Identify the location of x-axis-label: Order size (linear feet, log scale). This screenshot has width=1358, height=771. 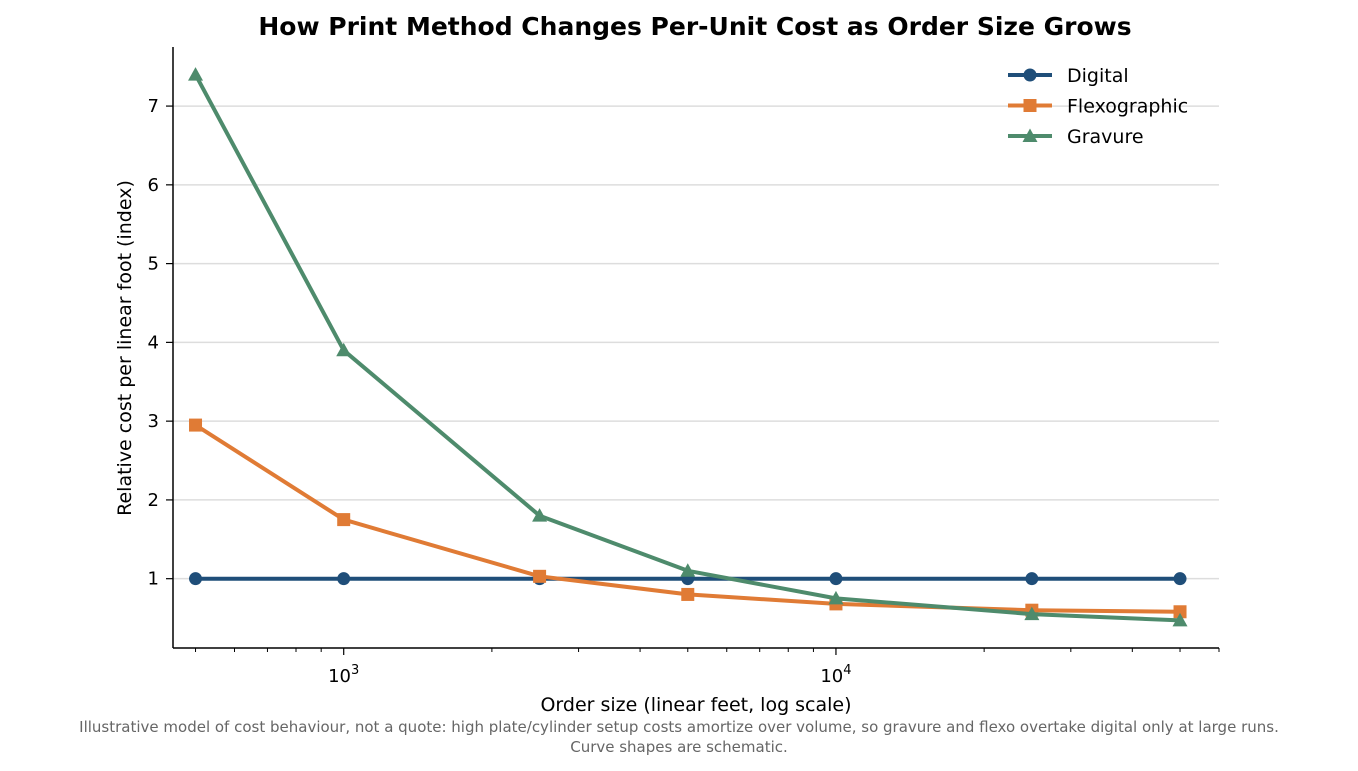
(695, 705).